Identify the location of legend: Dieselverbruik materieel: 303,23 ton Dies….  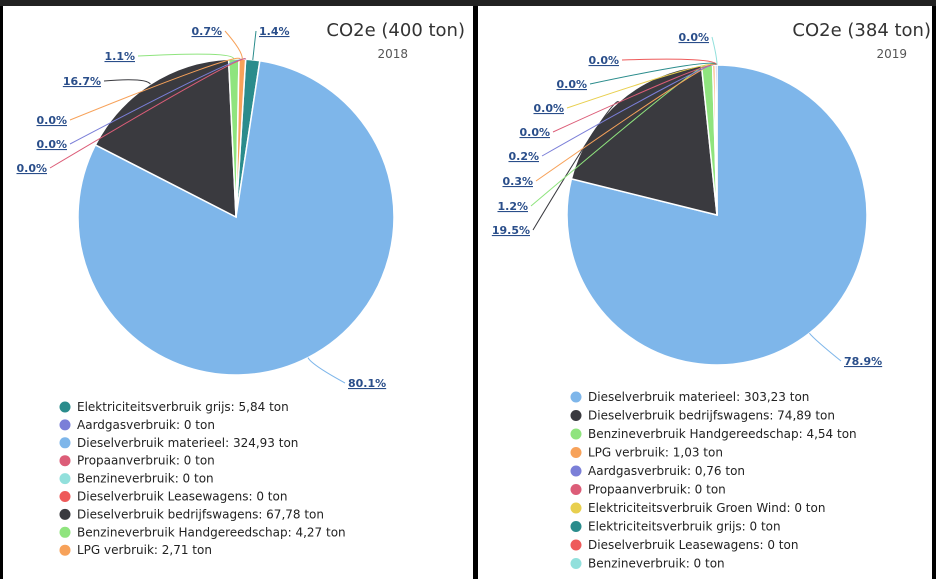
(713, 480).